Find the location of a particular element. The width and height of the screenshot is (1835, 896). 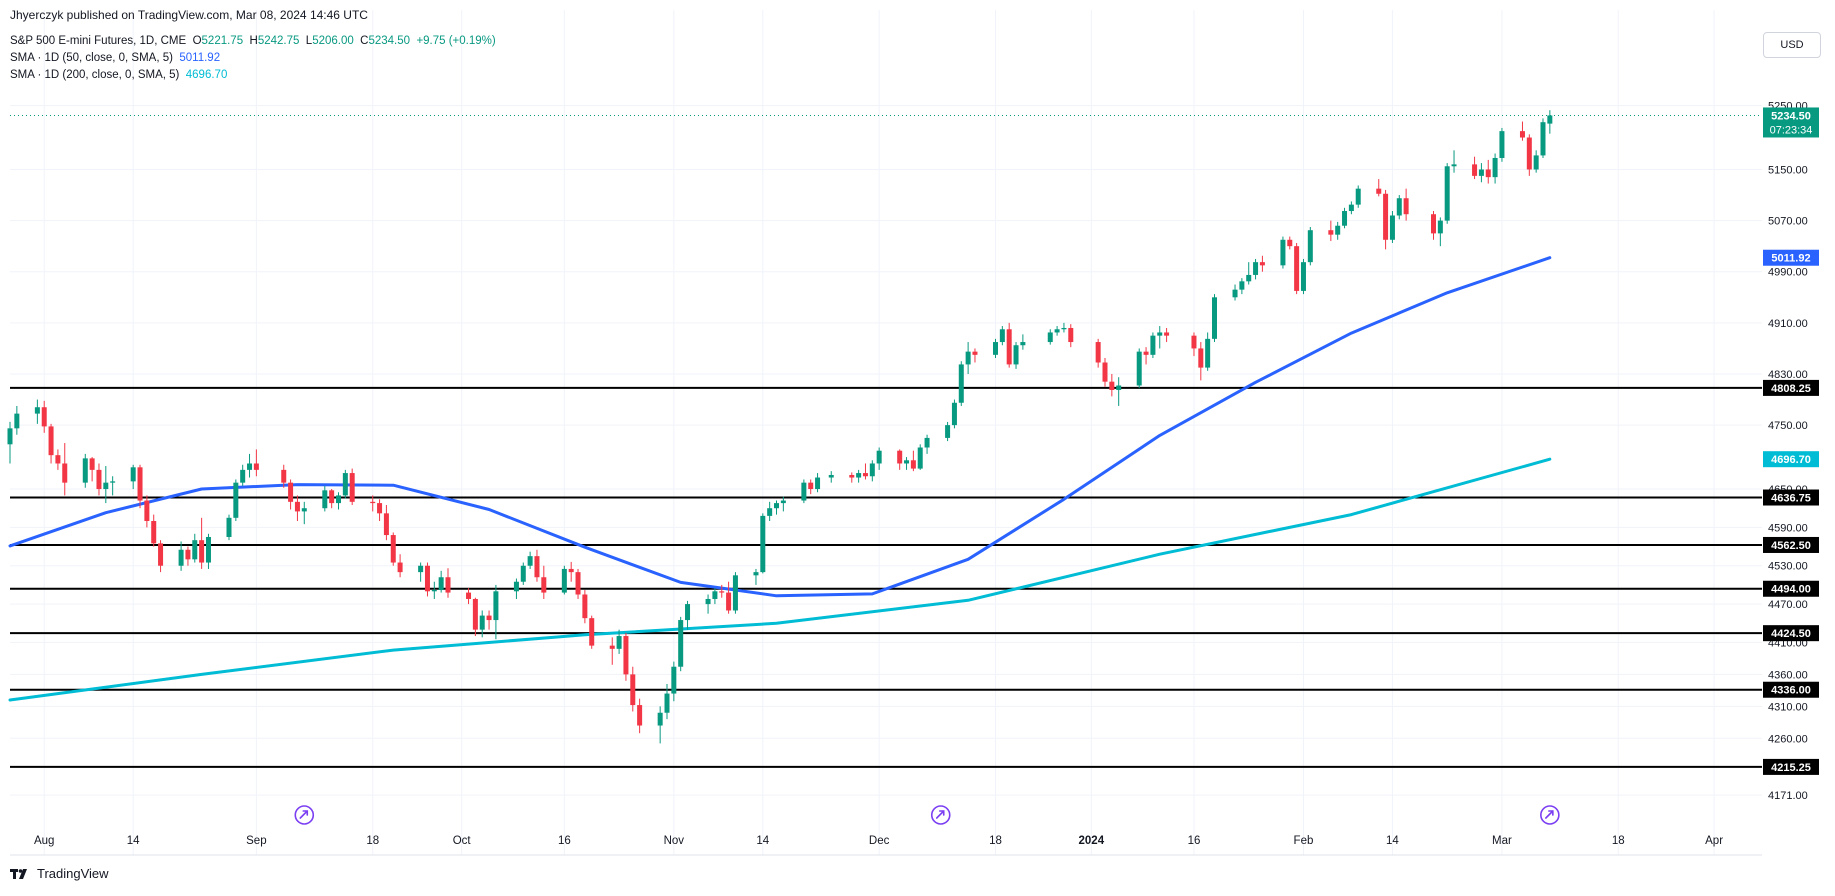

y-tick-label: 4530.00 is located at coordinates (1788, 567).